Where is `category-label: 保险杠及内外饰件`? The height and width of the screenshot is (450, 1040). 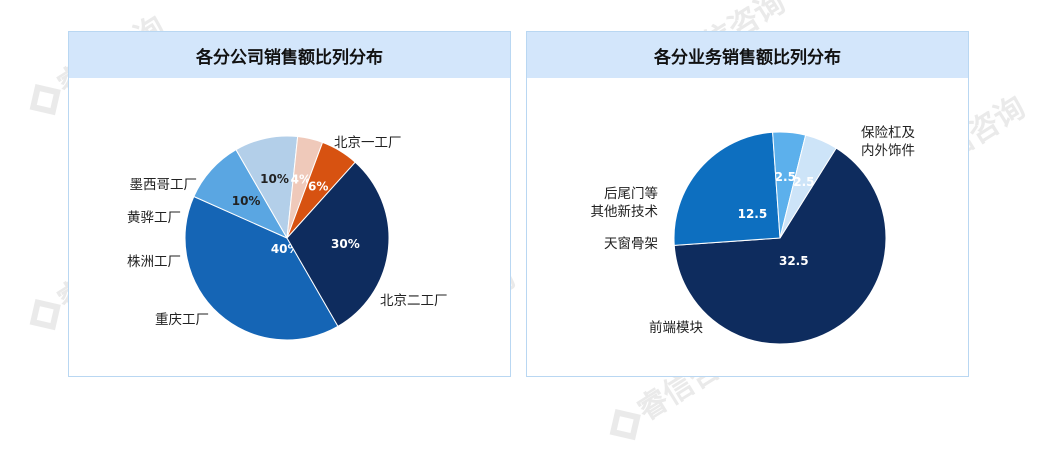
category-label: 保险杠及内外饰件 is located at coordinates (888, 142).